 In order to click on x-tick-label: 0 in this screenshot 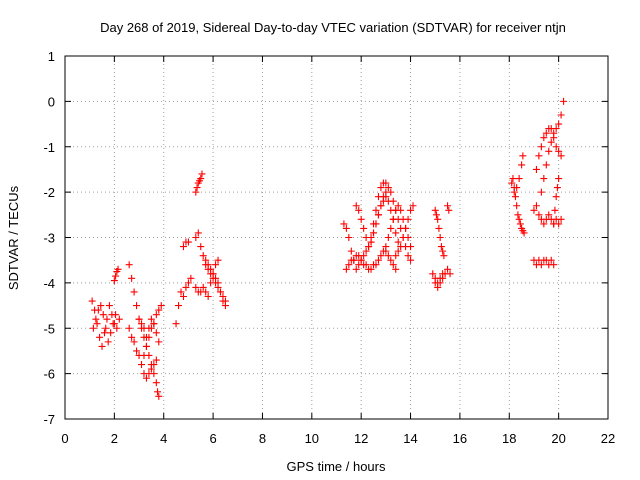, I will do `click(64, 438)`.